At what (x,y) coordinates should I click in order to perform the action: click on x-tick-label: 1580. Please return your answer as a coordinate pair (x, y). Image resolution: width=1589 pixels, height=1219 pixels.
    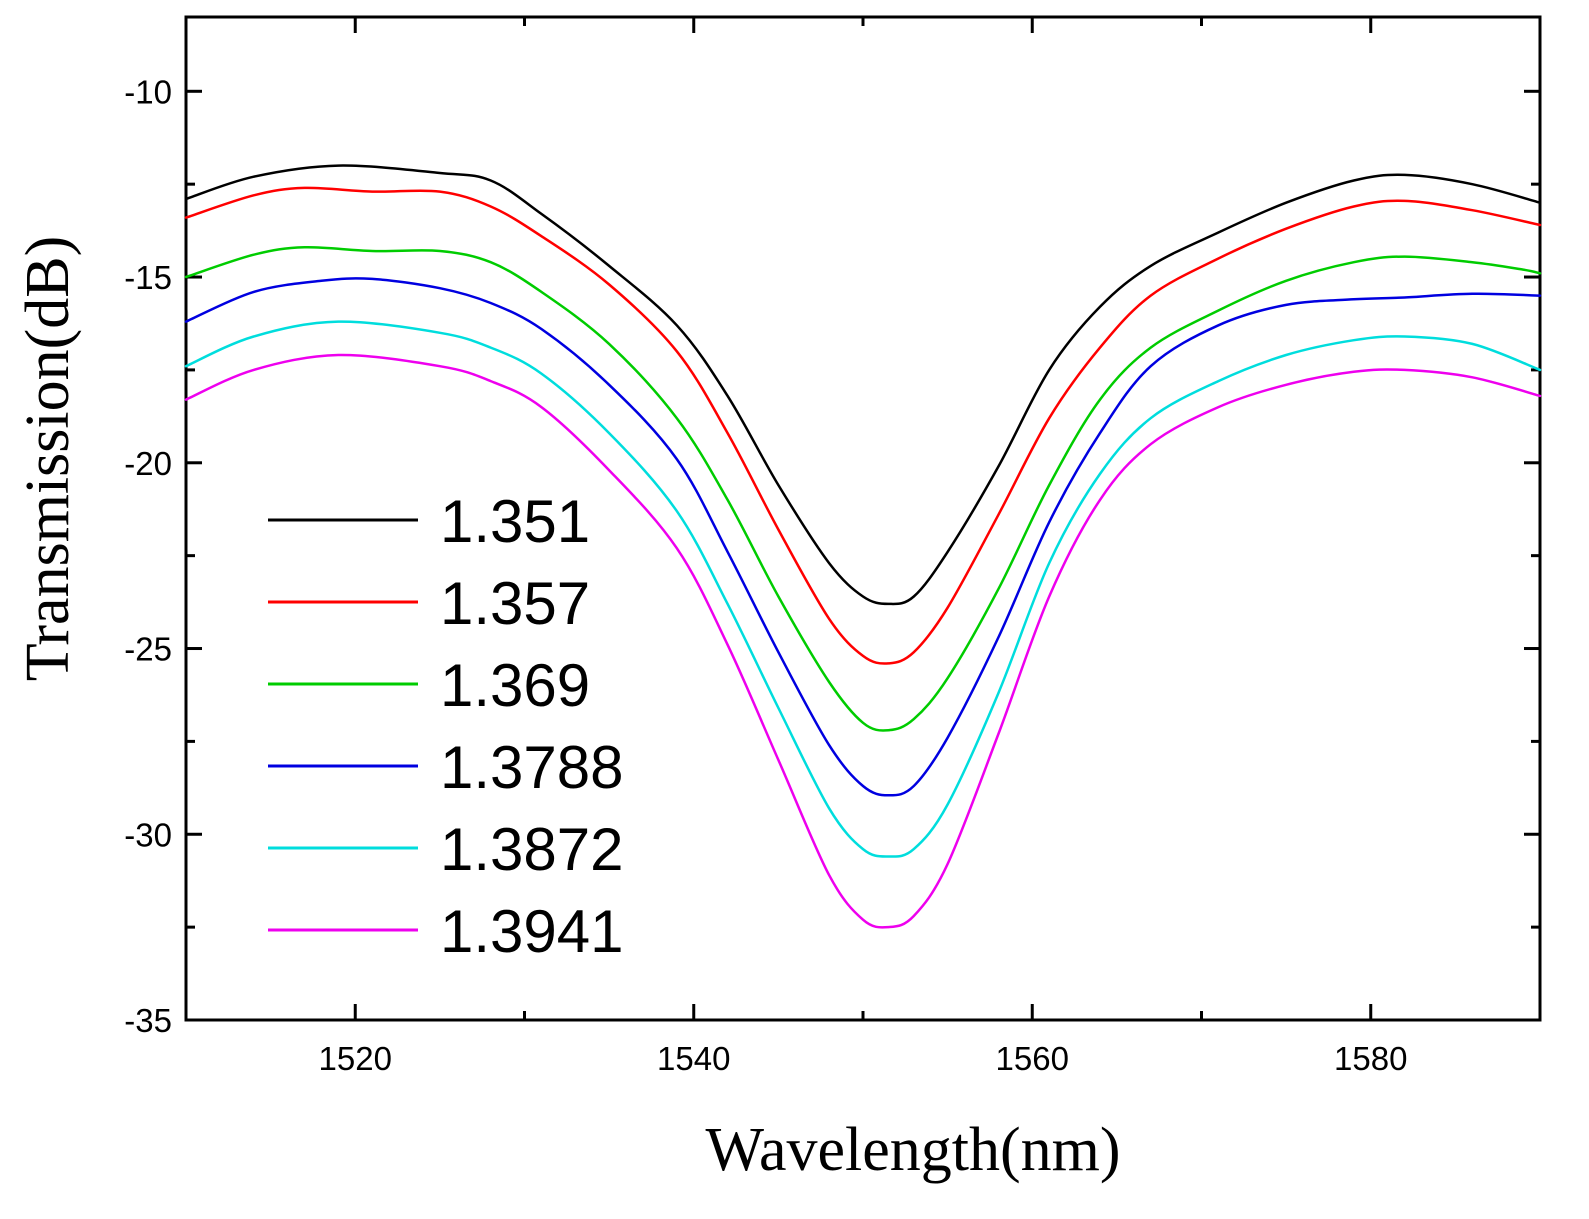
    Looking at the image, I should click on (1370, 1058).